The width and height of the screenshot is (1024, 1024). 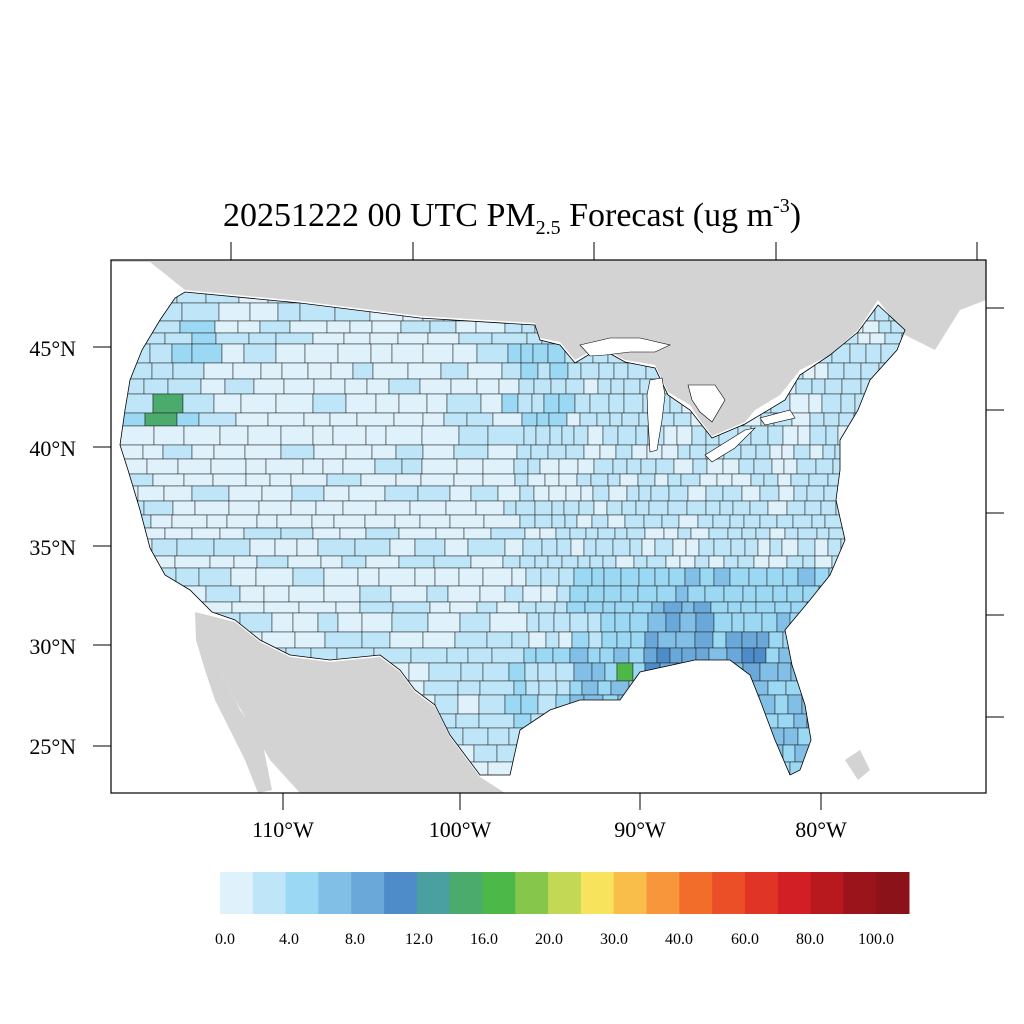 I want to click on lat-label-40: 40°N, so click(x=52, y=448).